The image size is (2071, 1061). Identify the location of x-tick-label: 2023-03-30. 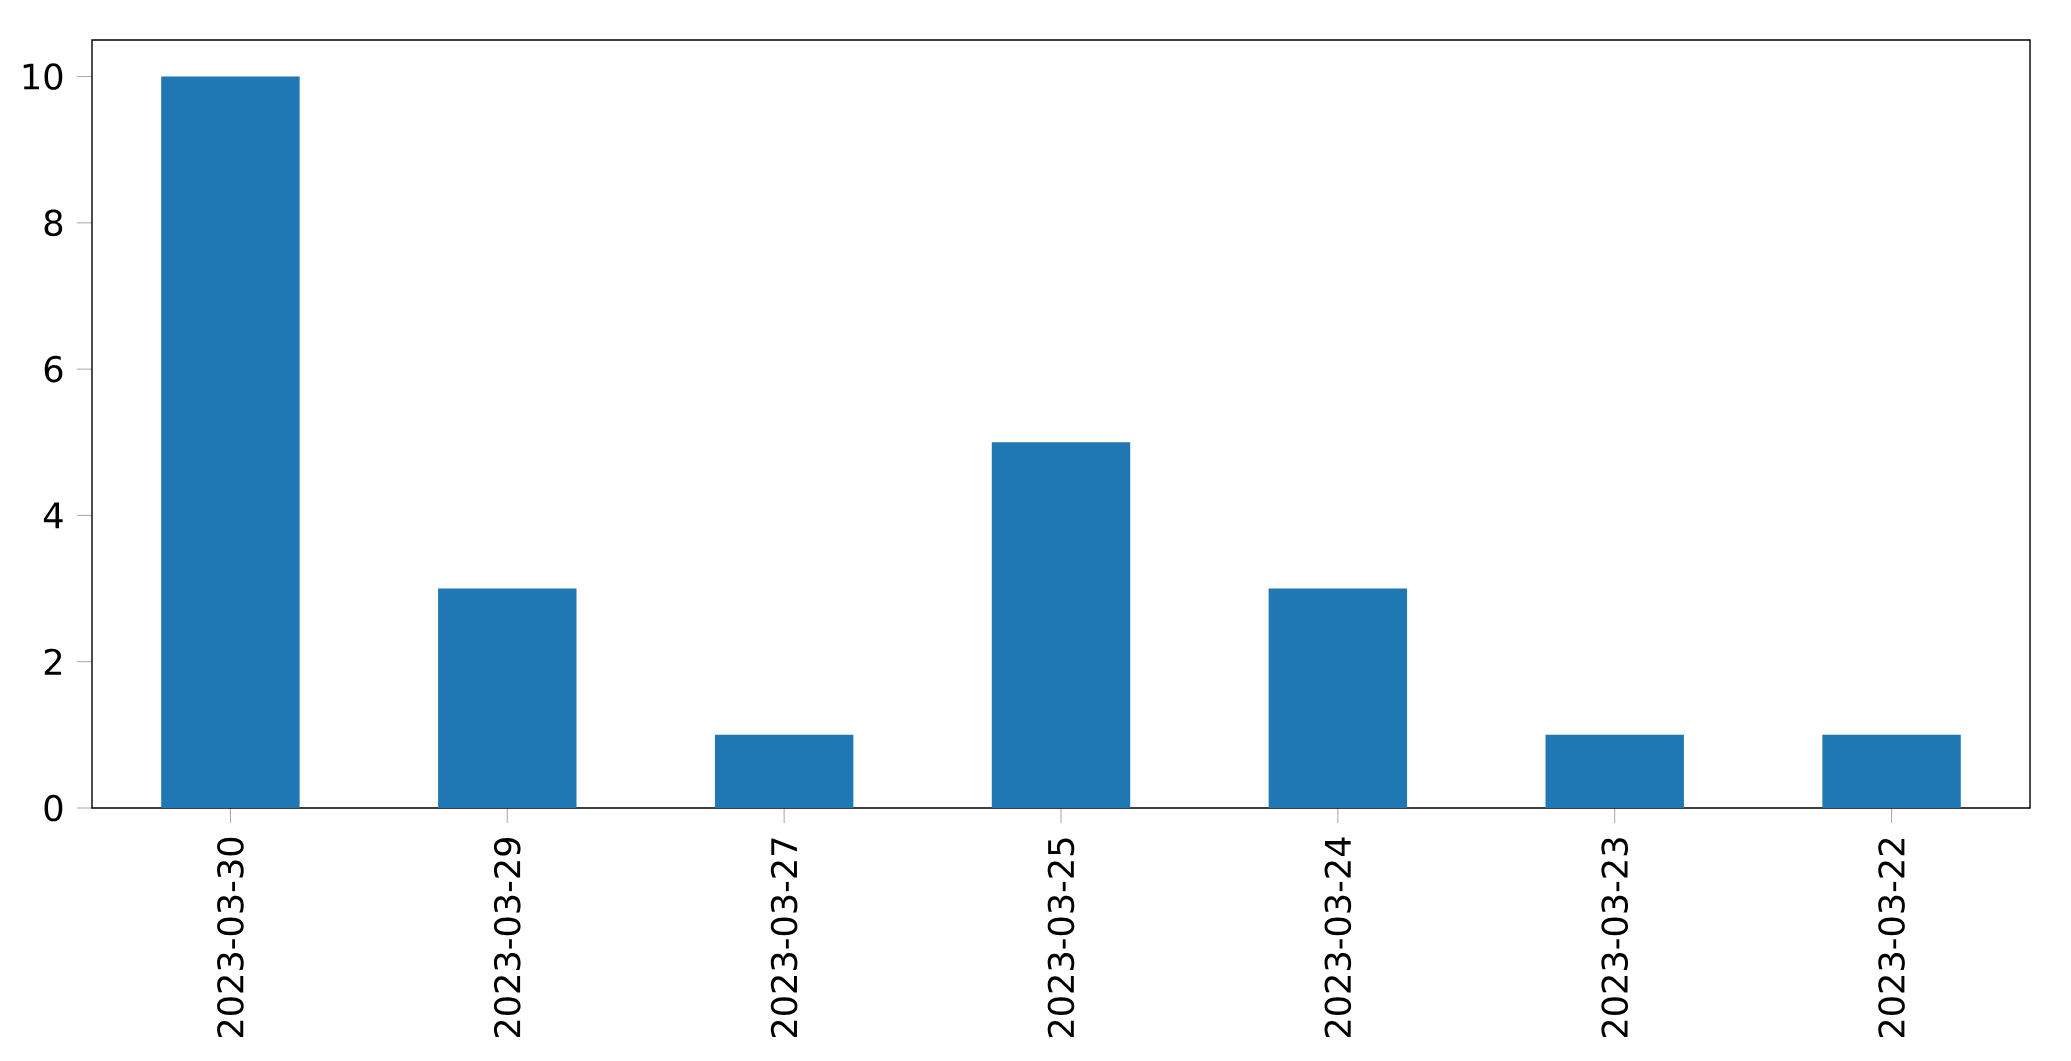
(230, 937).